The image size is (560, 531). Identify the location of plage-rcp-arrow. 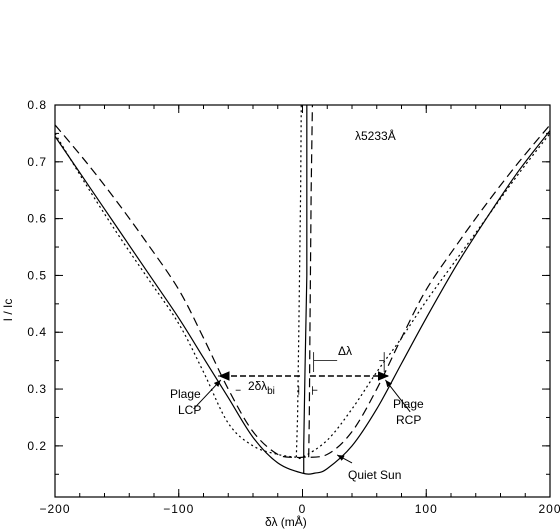
(398, 396).